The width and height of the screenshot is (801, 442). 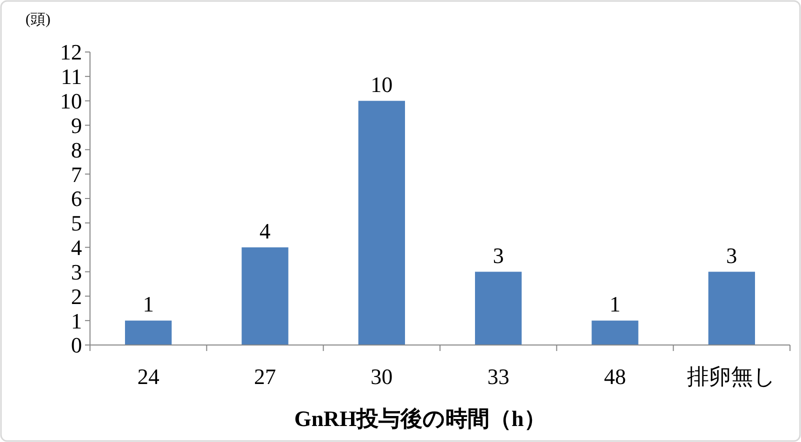 I want to click on y-tick-label: 5, so click(x=76, y=223).